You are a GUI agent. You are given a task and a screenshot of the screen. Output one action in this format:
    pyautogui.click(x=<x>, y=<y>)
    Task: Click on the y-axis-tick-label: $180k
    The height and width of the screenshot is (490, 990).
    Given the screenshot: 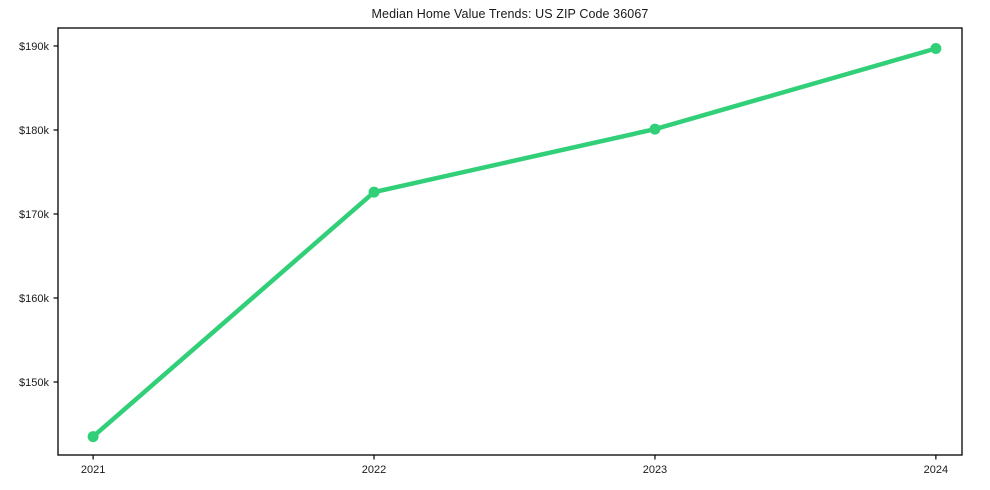 What is the action you would take?
    pyautogui.click(x=34, y=131)
    